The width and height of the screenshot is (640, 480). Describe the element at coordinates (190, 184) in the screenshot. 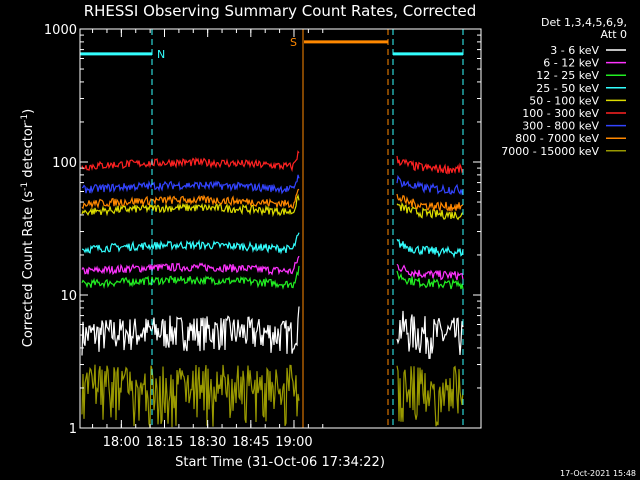

I see `series-line-6-before` at that location.